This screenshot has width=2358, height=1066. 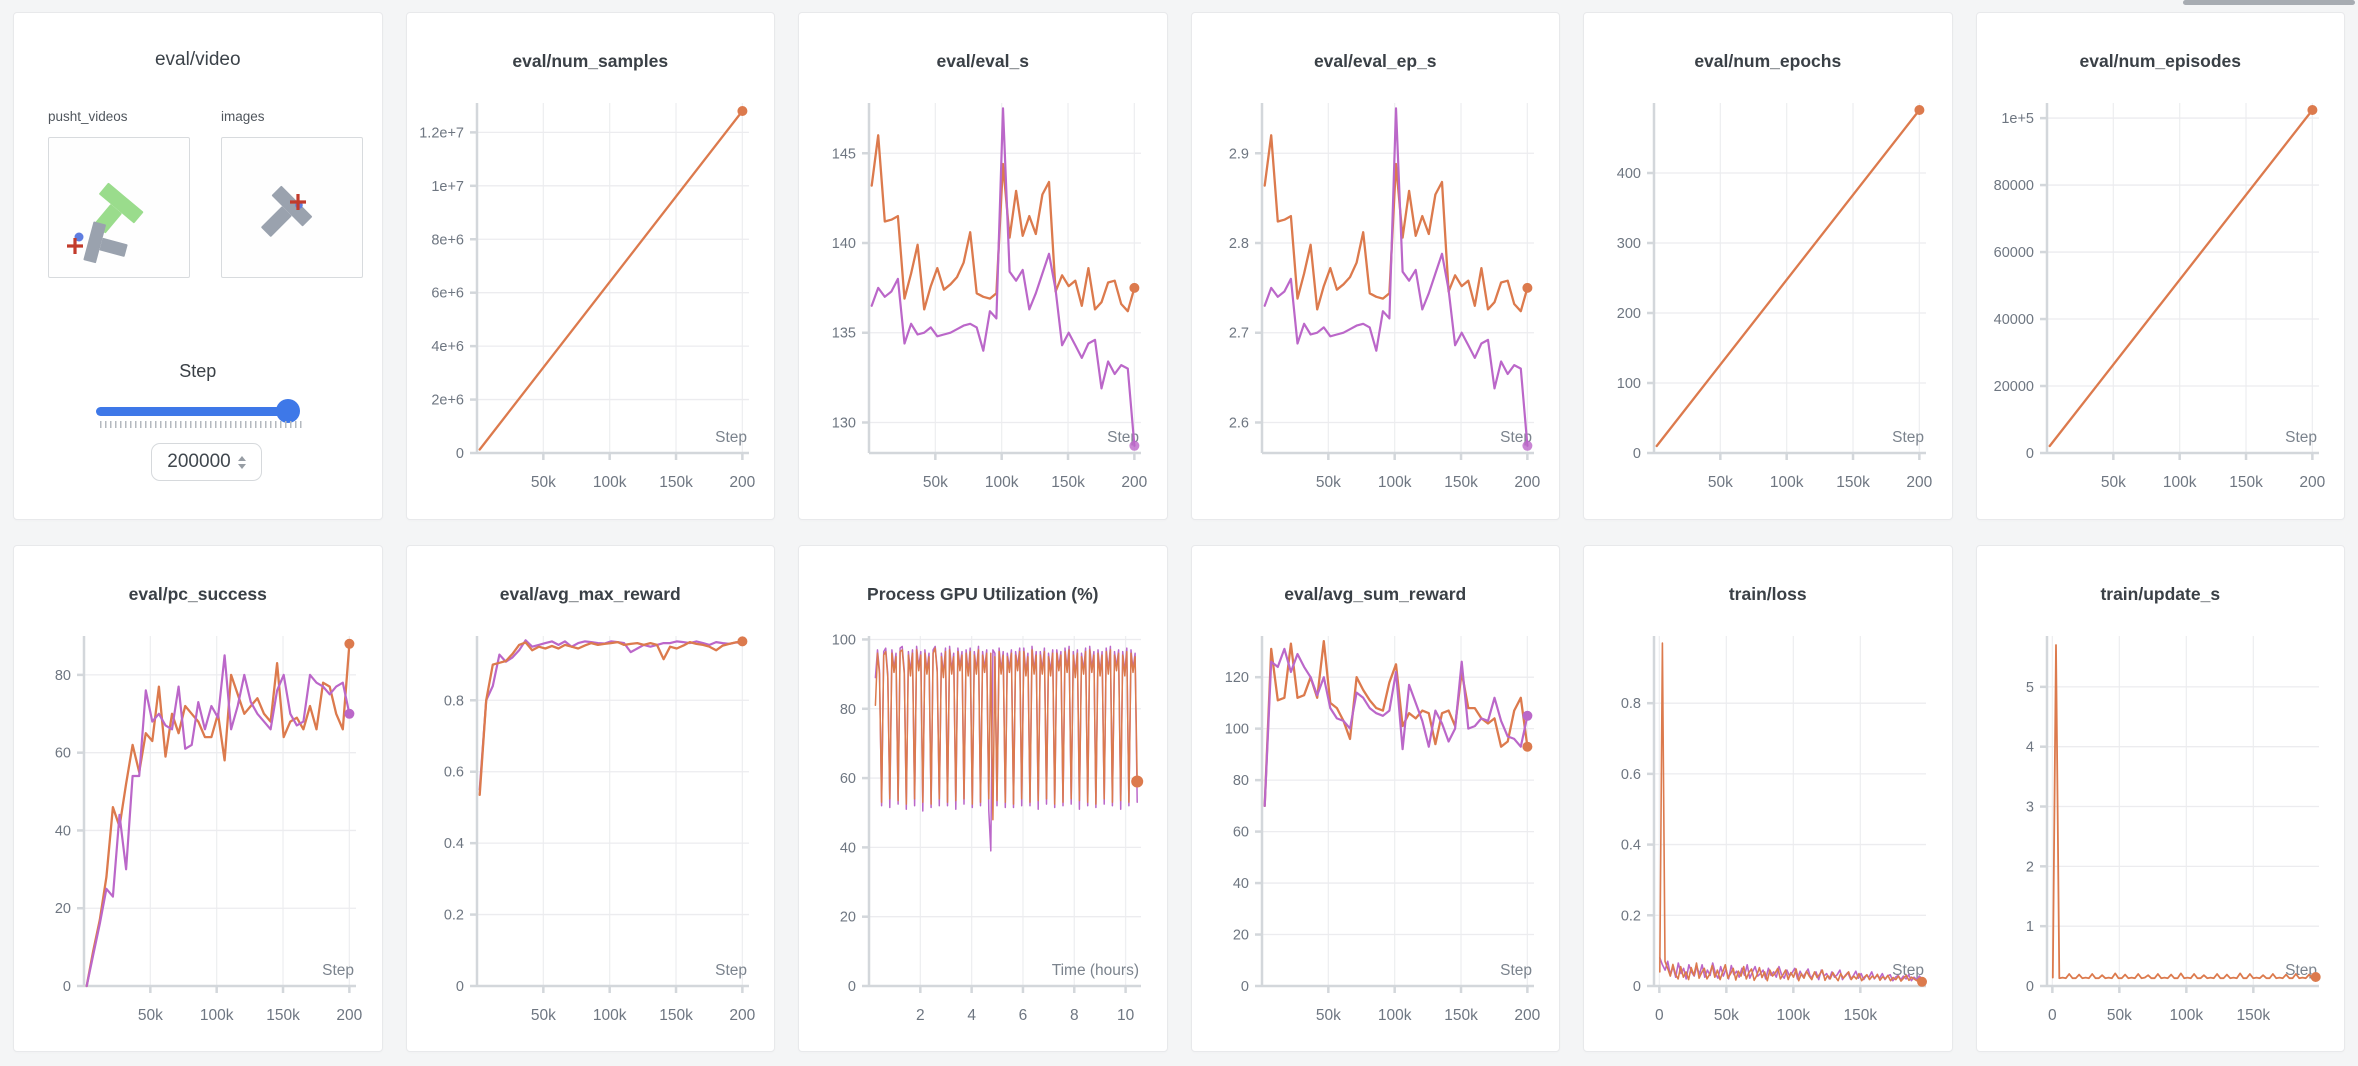 What do you see at coordinates (1378, 292) in the screenshot?
I see `chart-canvas-eval-ep-s: 50k 100k 150k 200 2.6 2.7 2.8 2.9 Step` at bounding box center [1378, 292].